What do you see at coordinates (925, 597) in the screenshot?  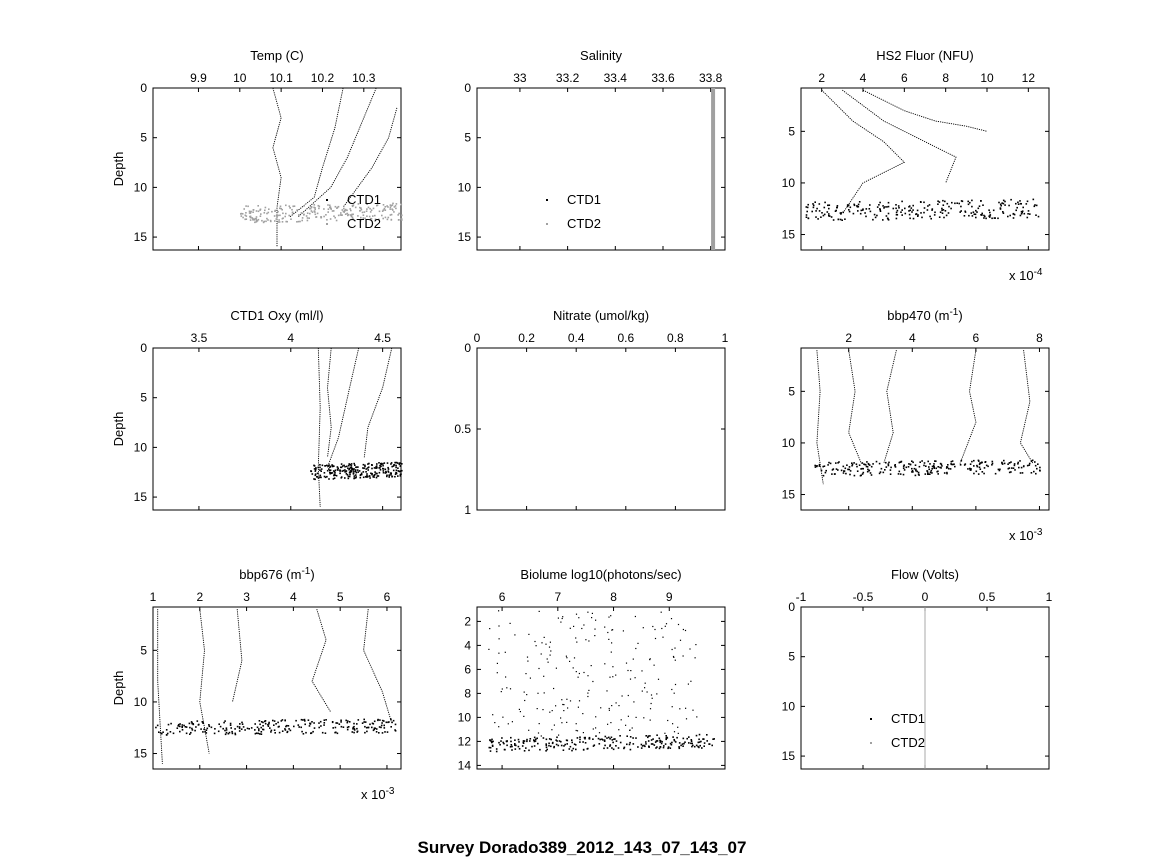 I see `xtick-label: 0` at bounding box center [925, 597].